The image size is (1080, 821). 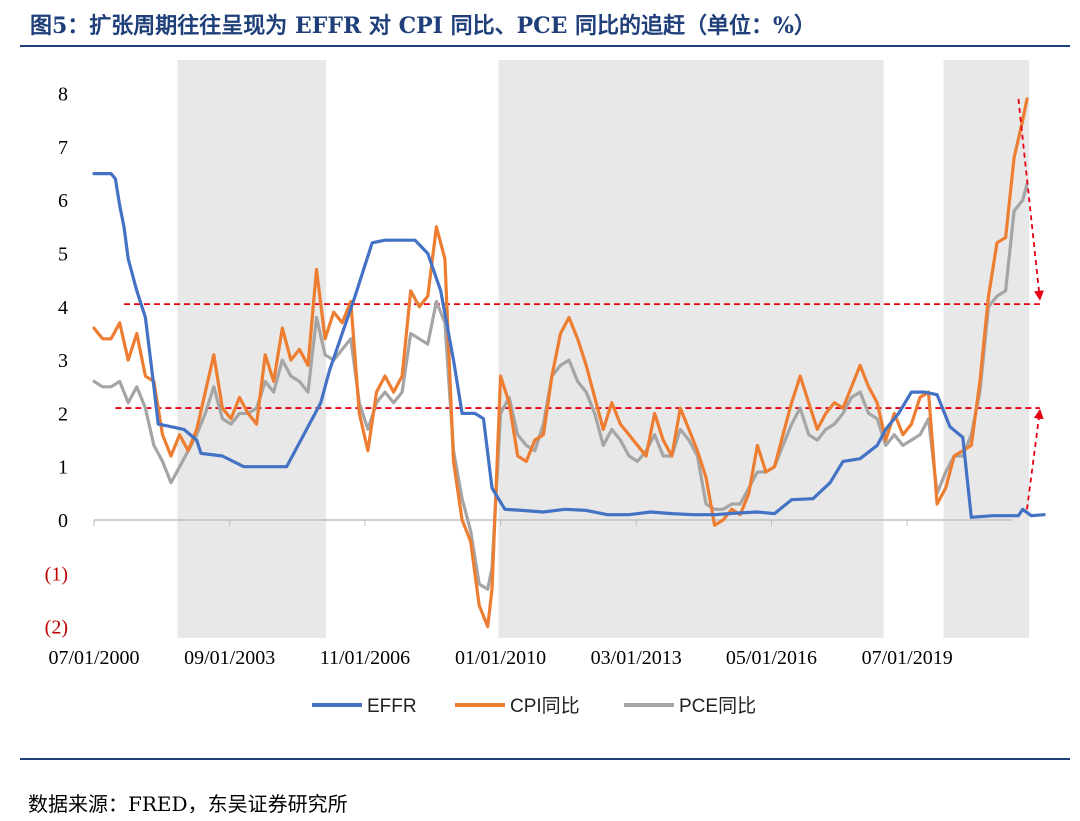 What do you see at coordinates (63, 201) in the screenshot?
I see `y-tick-label: 6` at bounding box center [63, 201].